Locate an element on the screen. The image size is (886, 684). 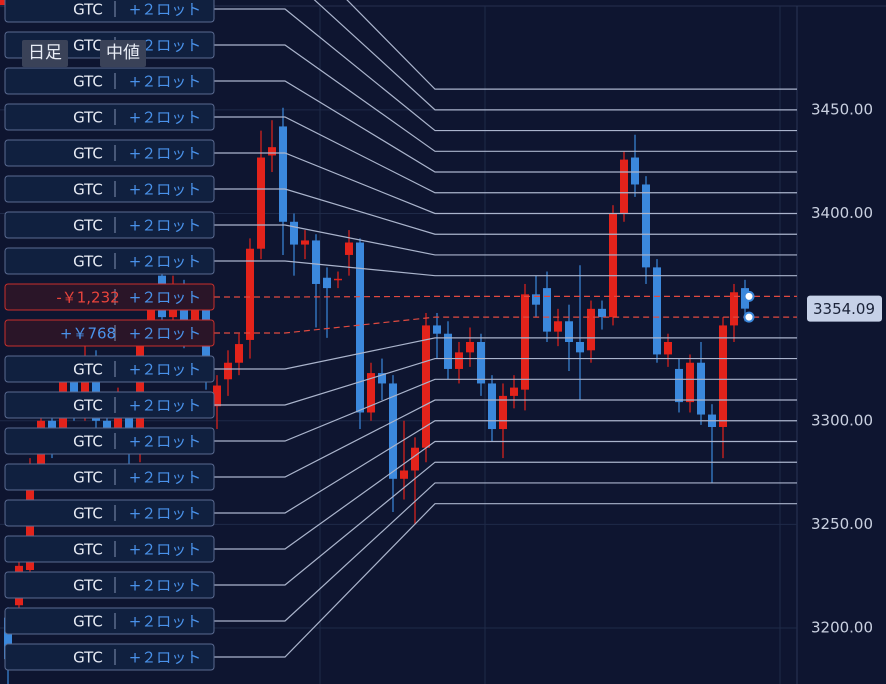
order-tif: +￥768 is located at coordinates (88, 334).